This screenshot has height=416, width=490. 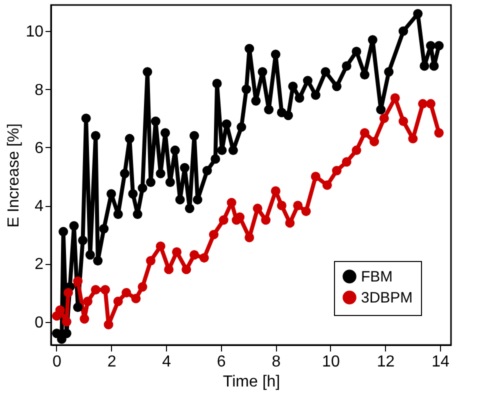 I want to click on legend-label: FBM, so click(x=377, y=277).